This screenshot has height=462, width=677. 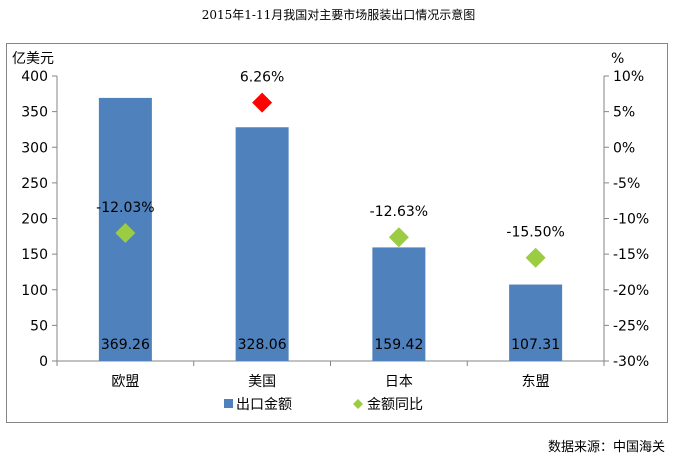 What do you see at coordinates (338, 15) in the screenshot?
I see `chart-title: 2015年1-11月我国对主要市场服装出口情况示意图` at bounding box center [338, 15].